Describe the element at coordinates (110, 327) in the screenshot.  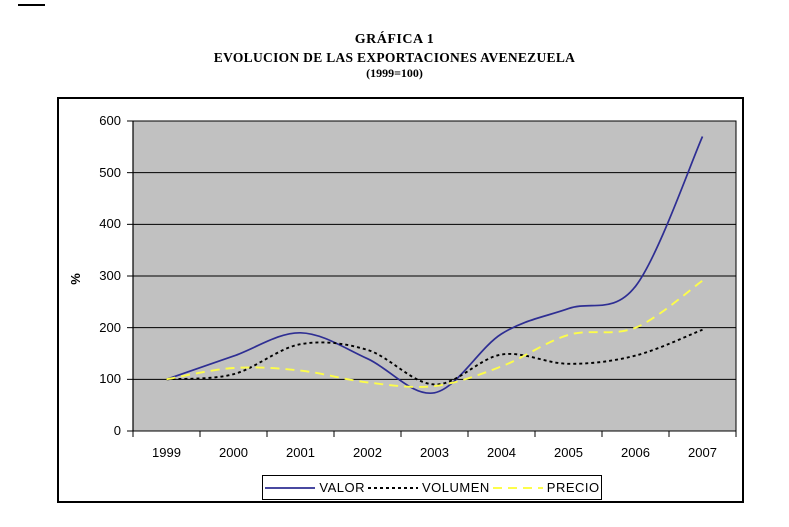
I see `y-tick-label: 200` at that location.